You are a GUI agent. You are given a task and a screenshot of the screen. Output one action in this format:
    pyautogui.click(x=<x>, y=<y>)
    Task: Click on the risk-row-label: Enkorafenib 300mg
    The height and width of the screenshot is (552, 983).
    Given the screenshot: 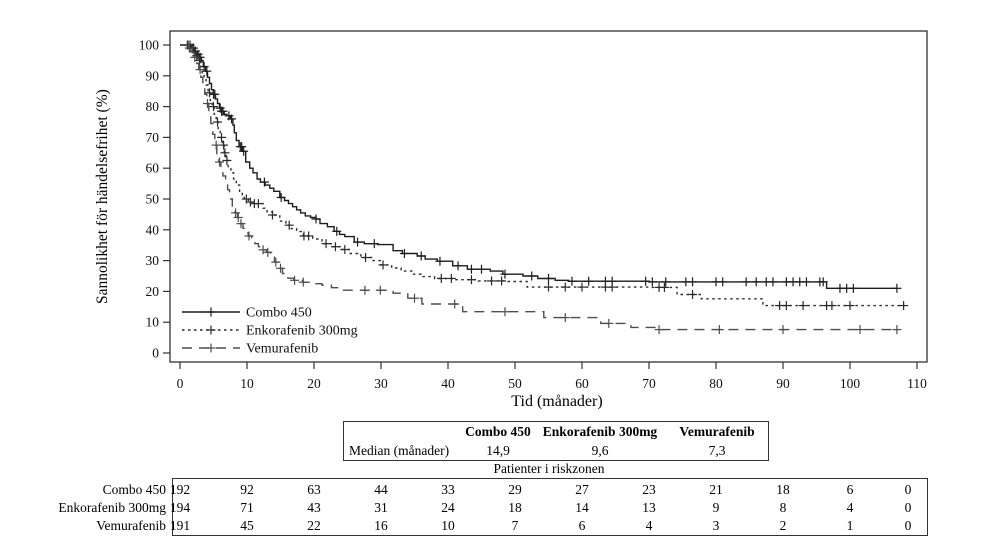 What is the action you would take?
    pyautogui.click(x=112, y=507)
    